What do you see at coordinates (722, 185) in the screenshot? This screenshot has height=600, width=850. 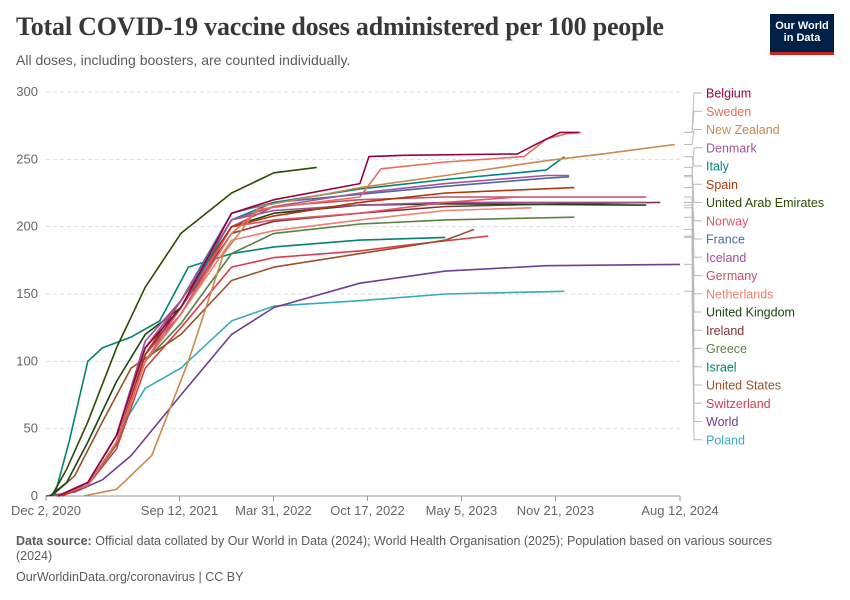 I see `legend-label: Spain` at bounding box center [722, 185].